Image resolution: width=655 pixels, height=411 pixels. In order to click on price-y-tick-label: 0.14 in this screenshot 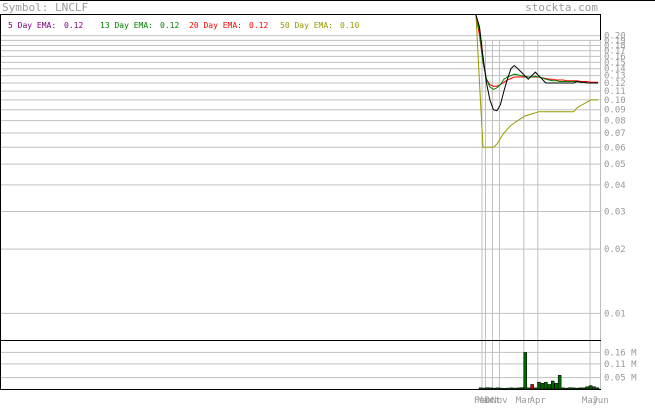, I will do `click(615, 70)`.